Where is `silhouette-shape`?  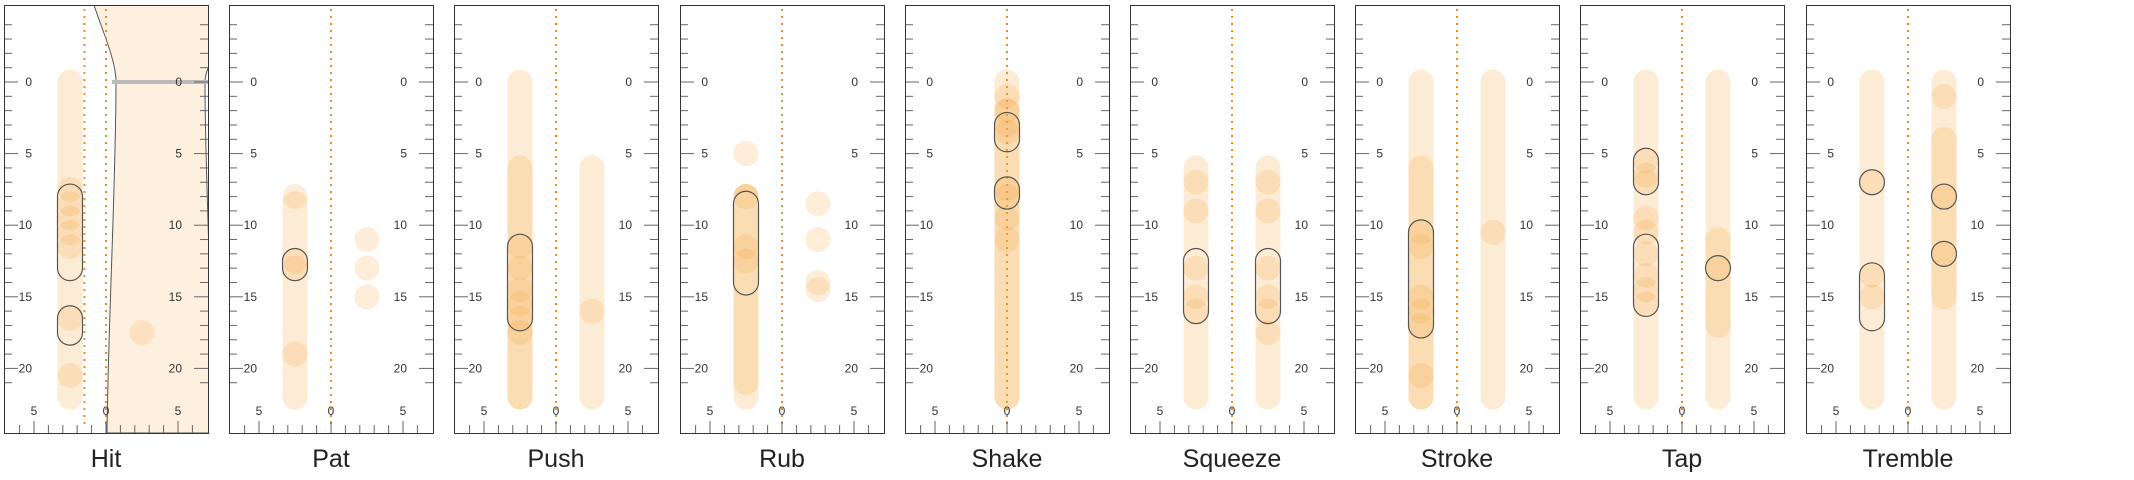
silhouette-shape is located at coordinates (150, 219).